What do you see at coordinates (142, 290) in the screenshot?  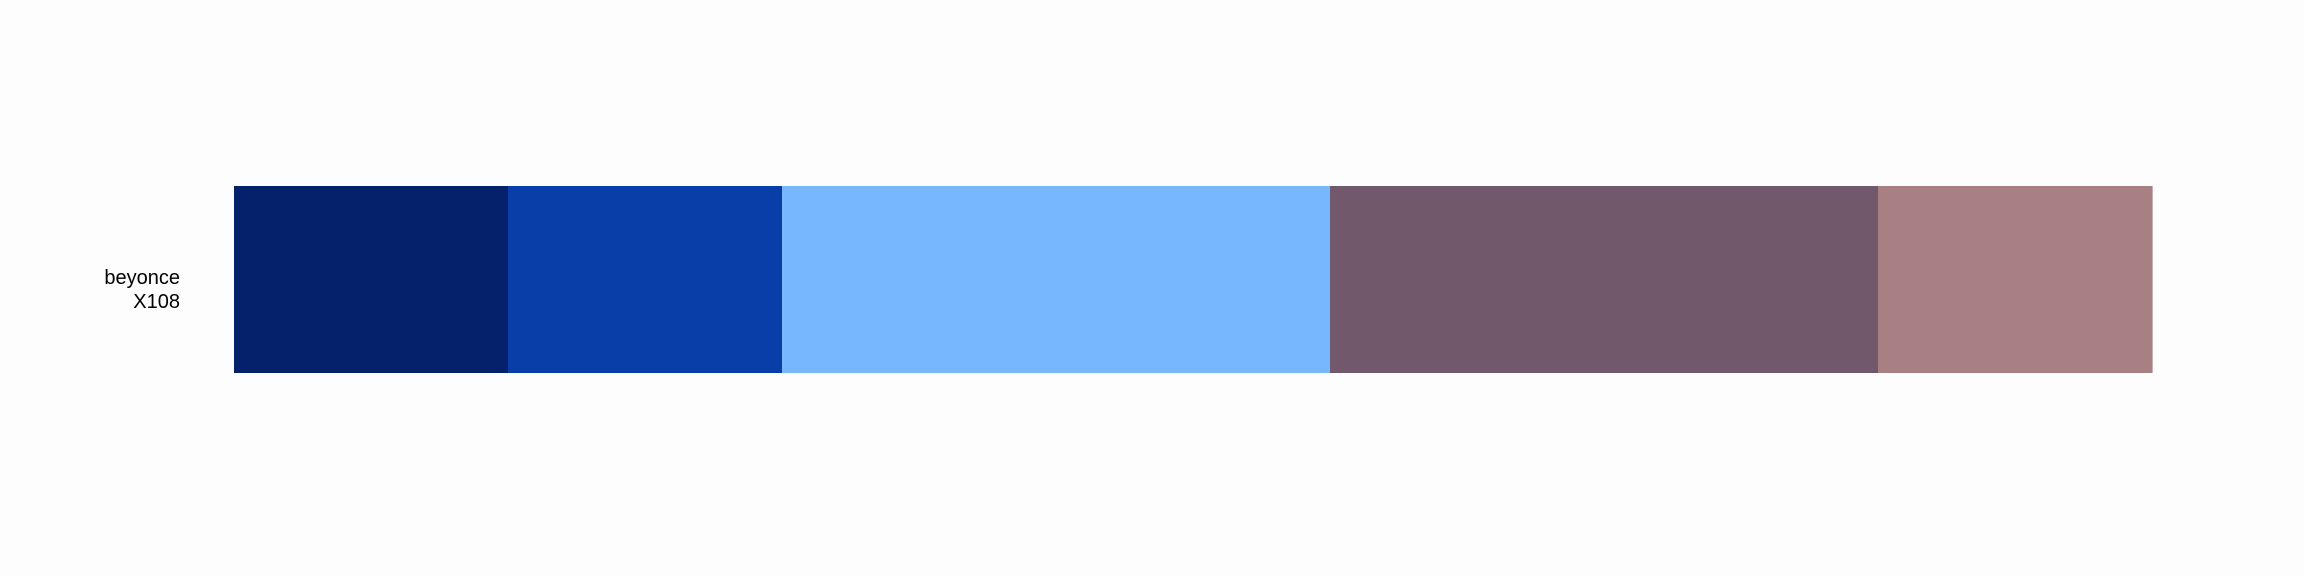 I see `palette-label: beyonce X108` at bounding box center [142, 290].